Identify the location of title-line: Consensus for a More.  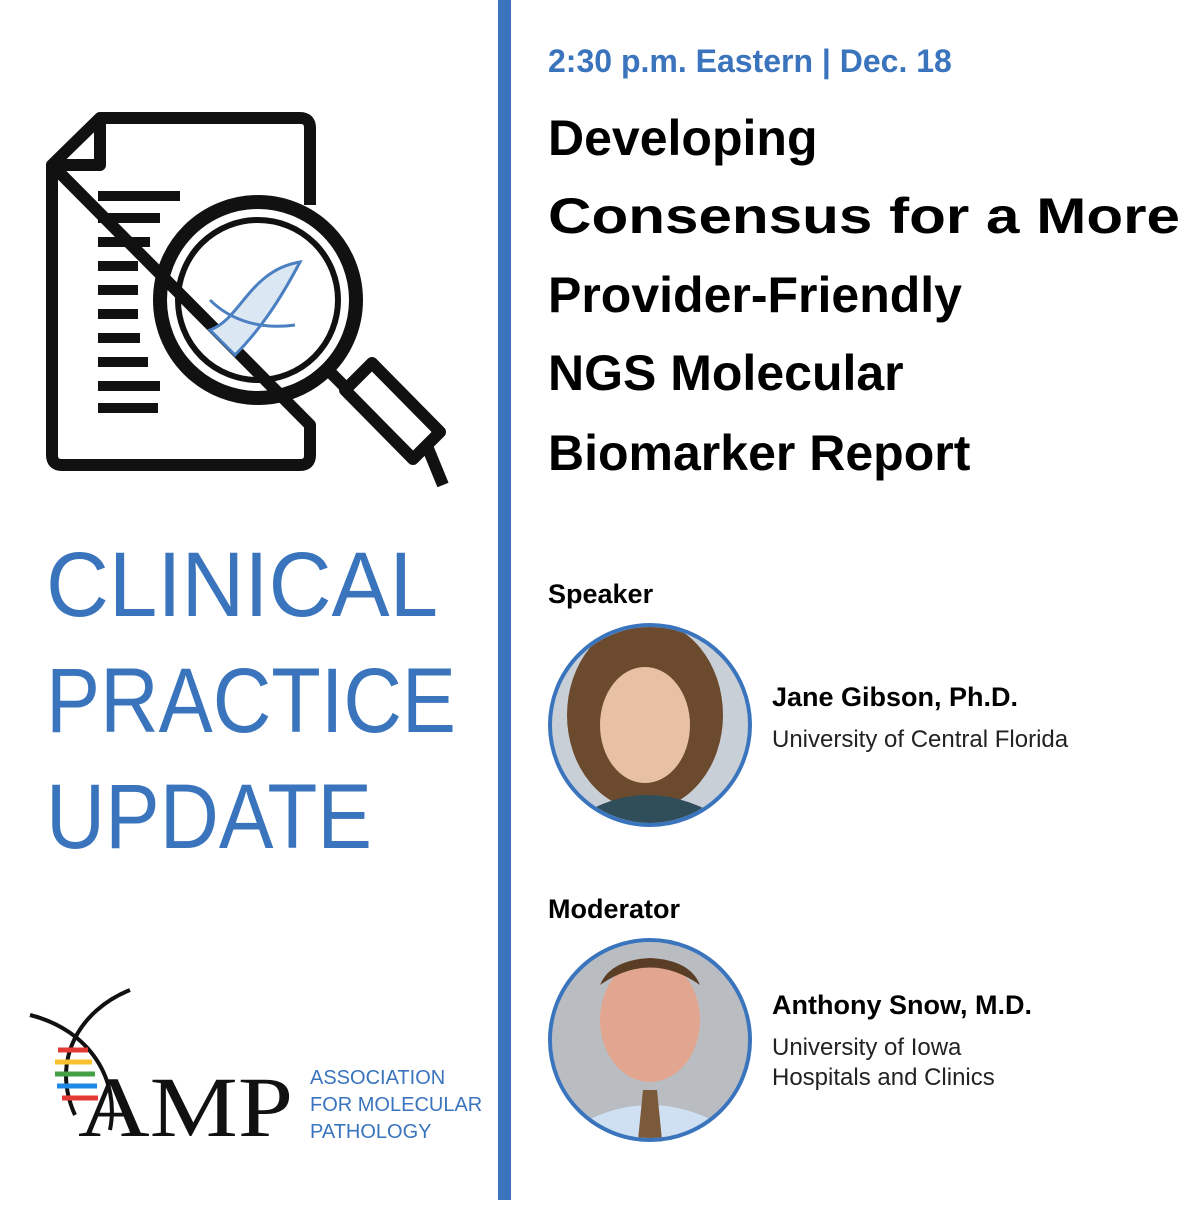
(864, 216).